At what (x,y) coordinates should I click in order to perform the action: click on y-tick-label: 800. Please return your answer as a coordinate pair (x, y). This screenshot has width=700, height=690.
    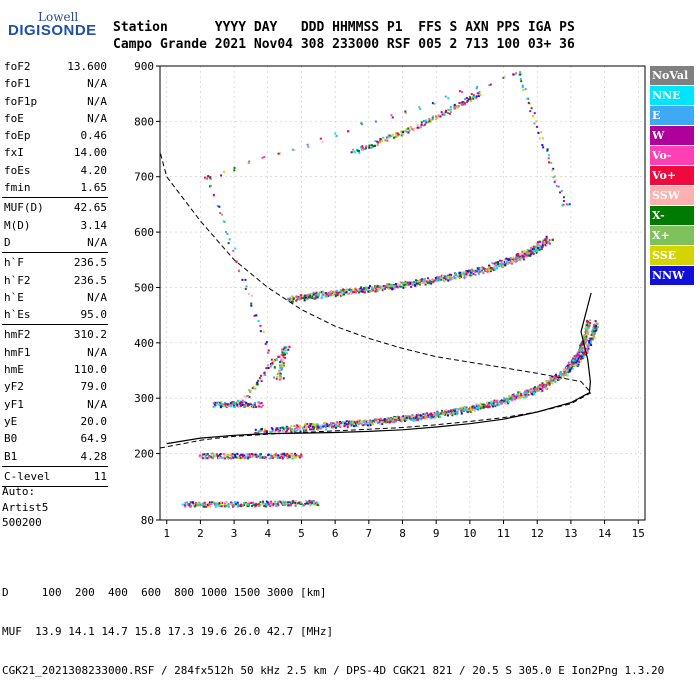
    Looking at the image, I should click on (144, 121).